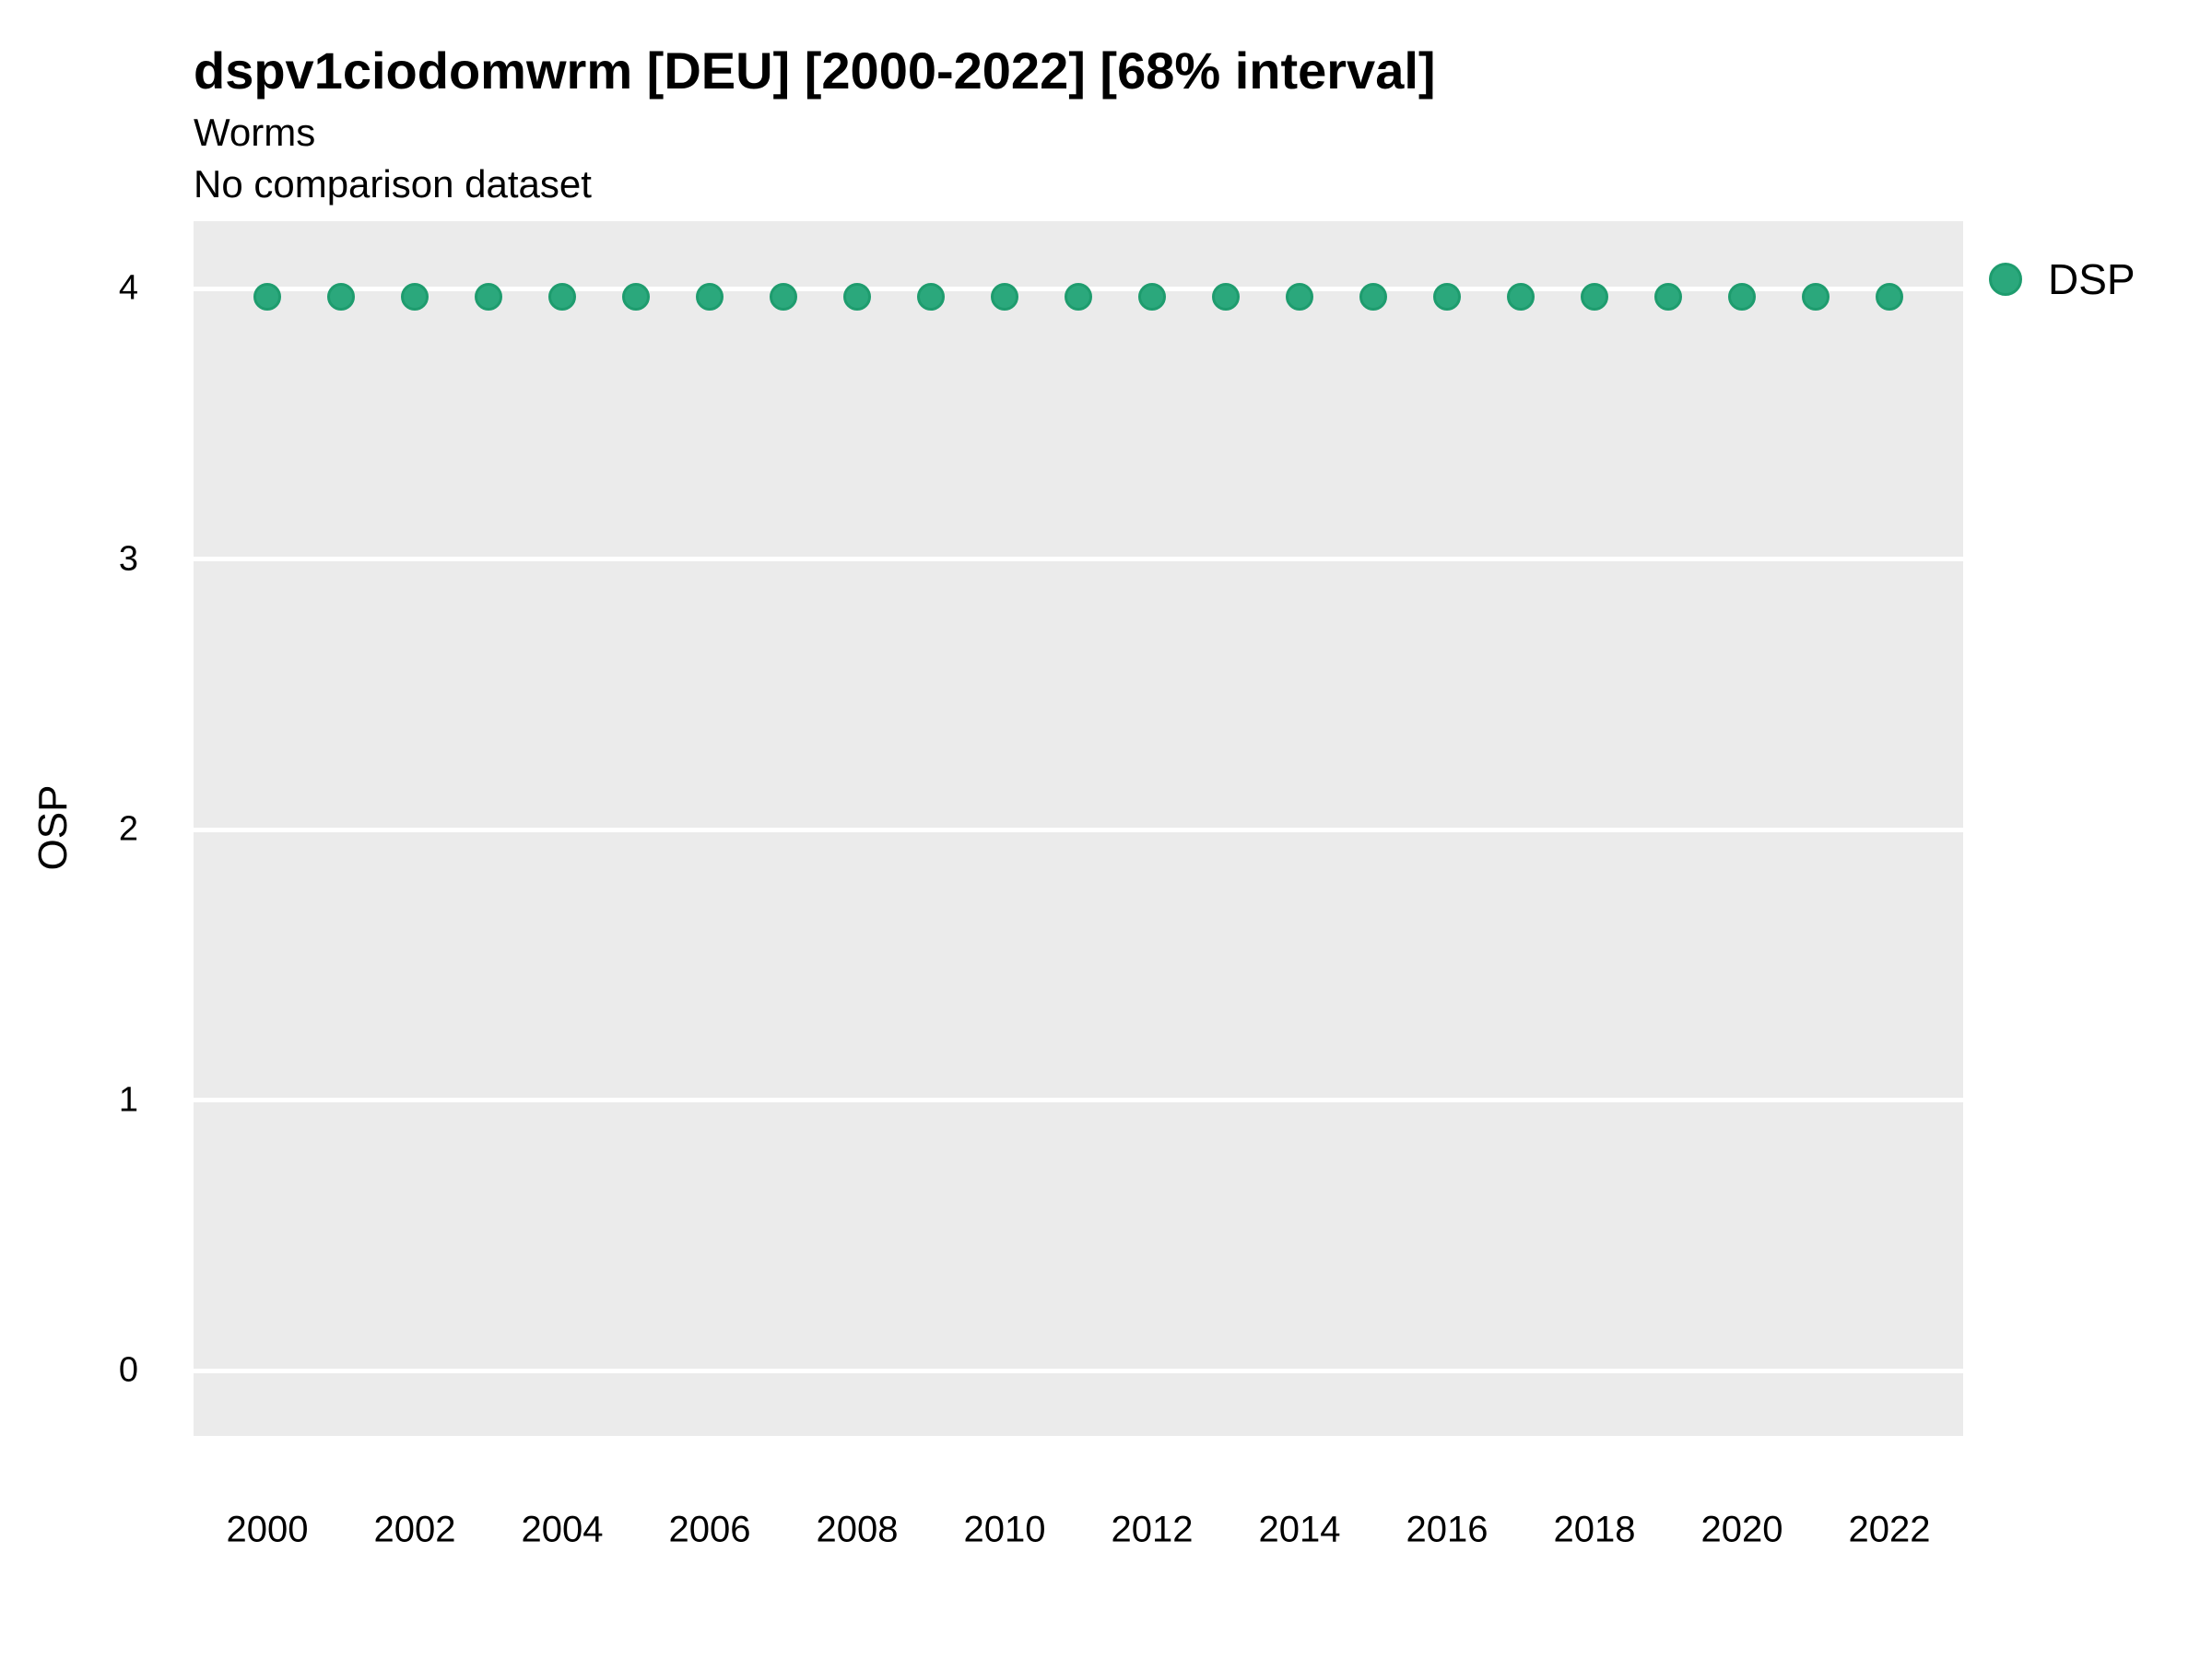 The image size is (2212, 1659). Describe the element at coordinates (1889, 296) in the screenshot. I see `data-point-2022` at that location.